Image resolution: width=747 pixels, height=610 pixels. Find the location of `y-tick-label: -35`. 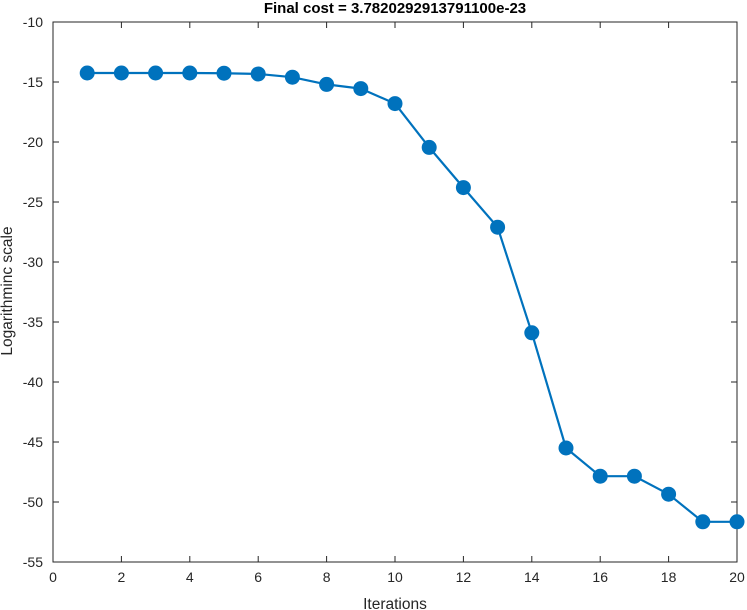

y-tick-label: -35 is located at coordinates (33, 322).